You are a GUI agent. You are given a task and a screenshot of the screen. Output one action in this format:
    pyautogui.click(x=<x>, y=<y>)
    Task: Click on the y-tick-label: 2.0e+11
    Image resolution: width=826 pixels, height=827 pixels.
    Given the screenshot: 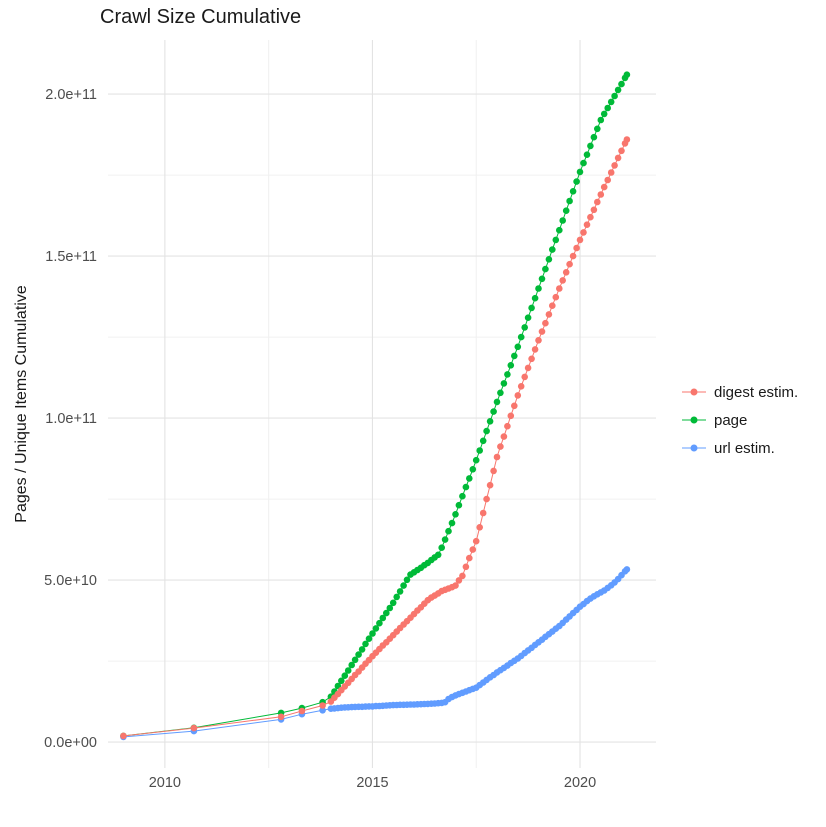 What is the action you would take?
    pyautogui.click(x=71, y=95)
    